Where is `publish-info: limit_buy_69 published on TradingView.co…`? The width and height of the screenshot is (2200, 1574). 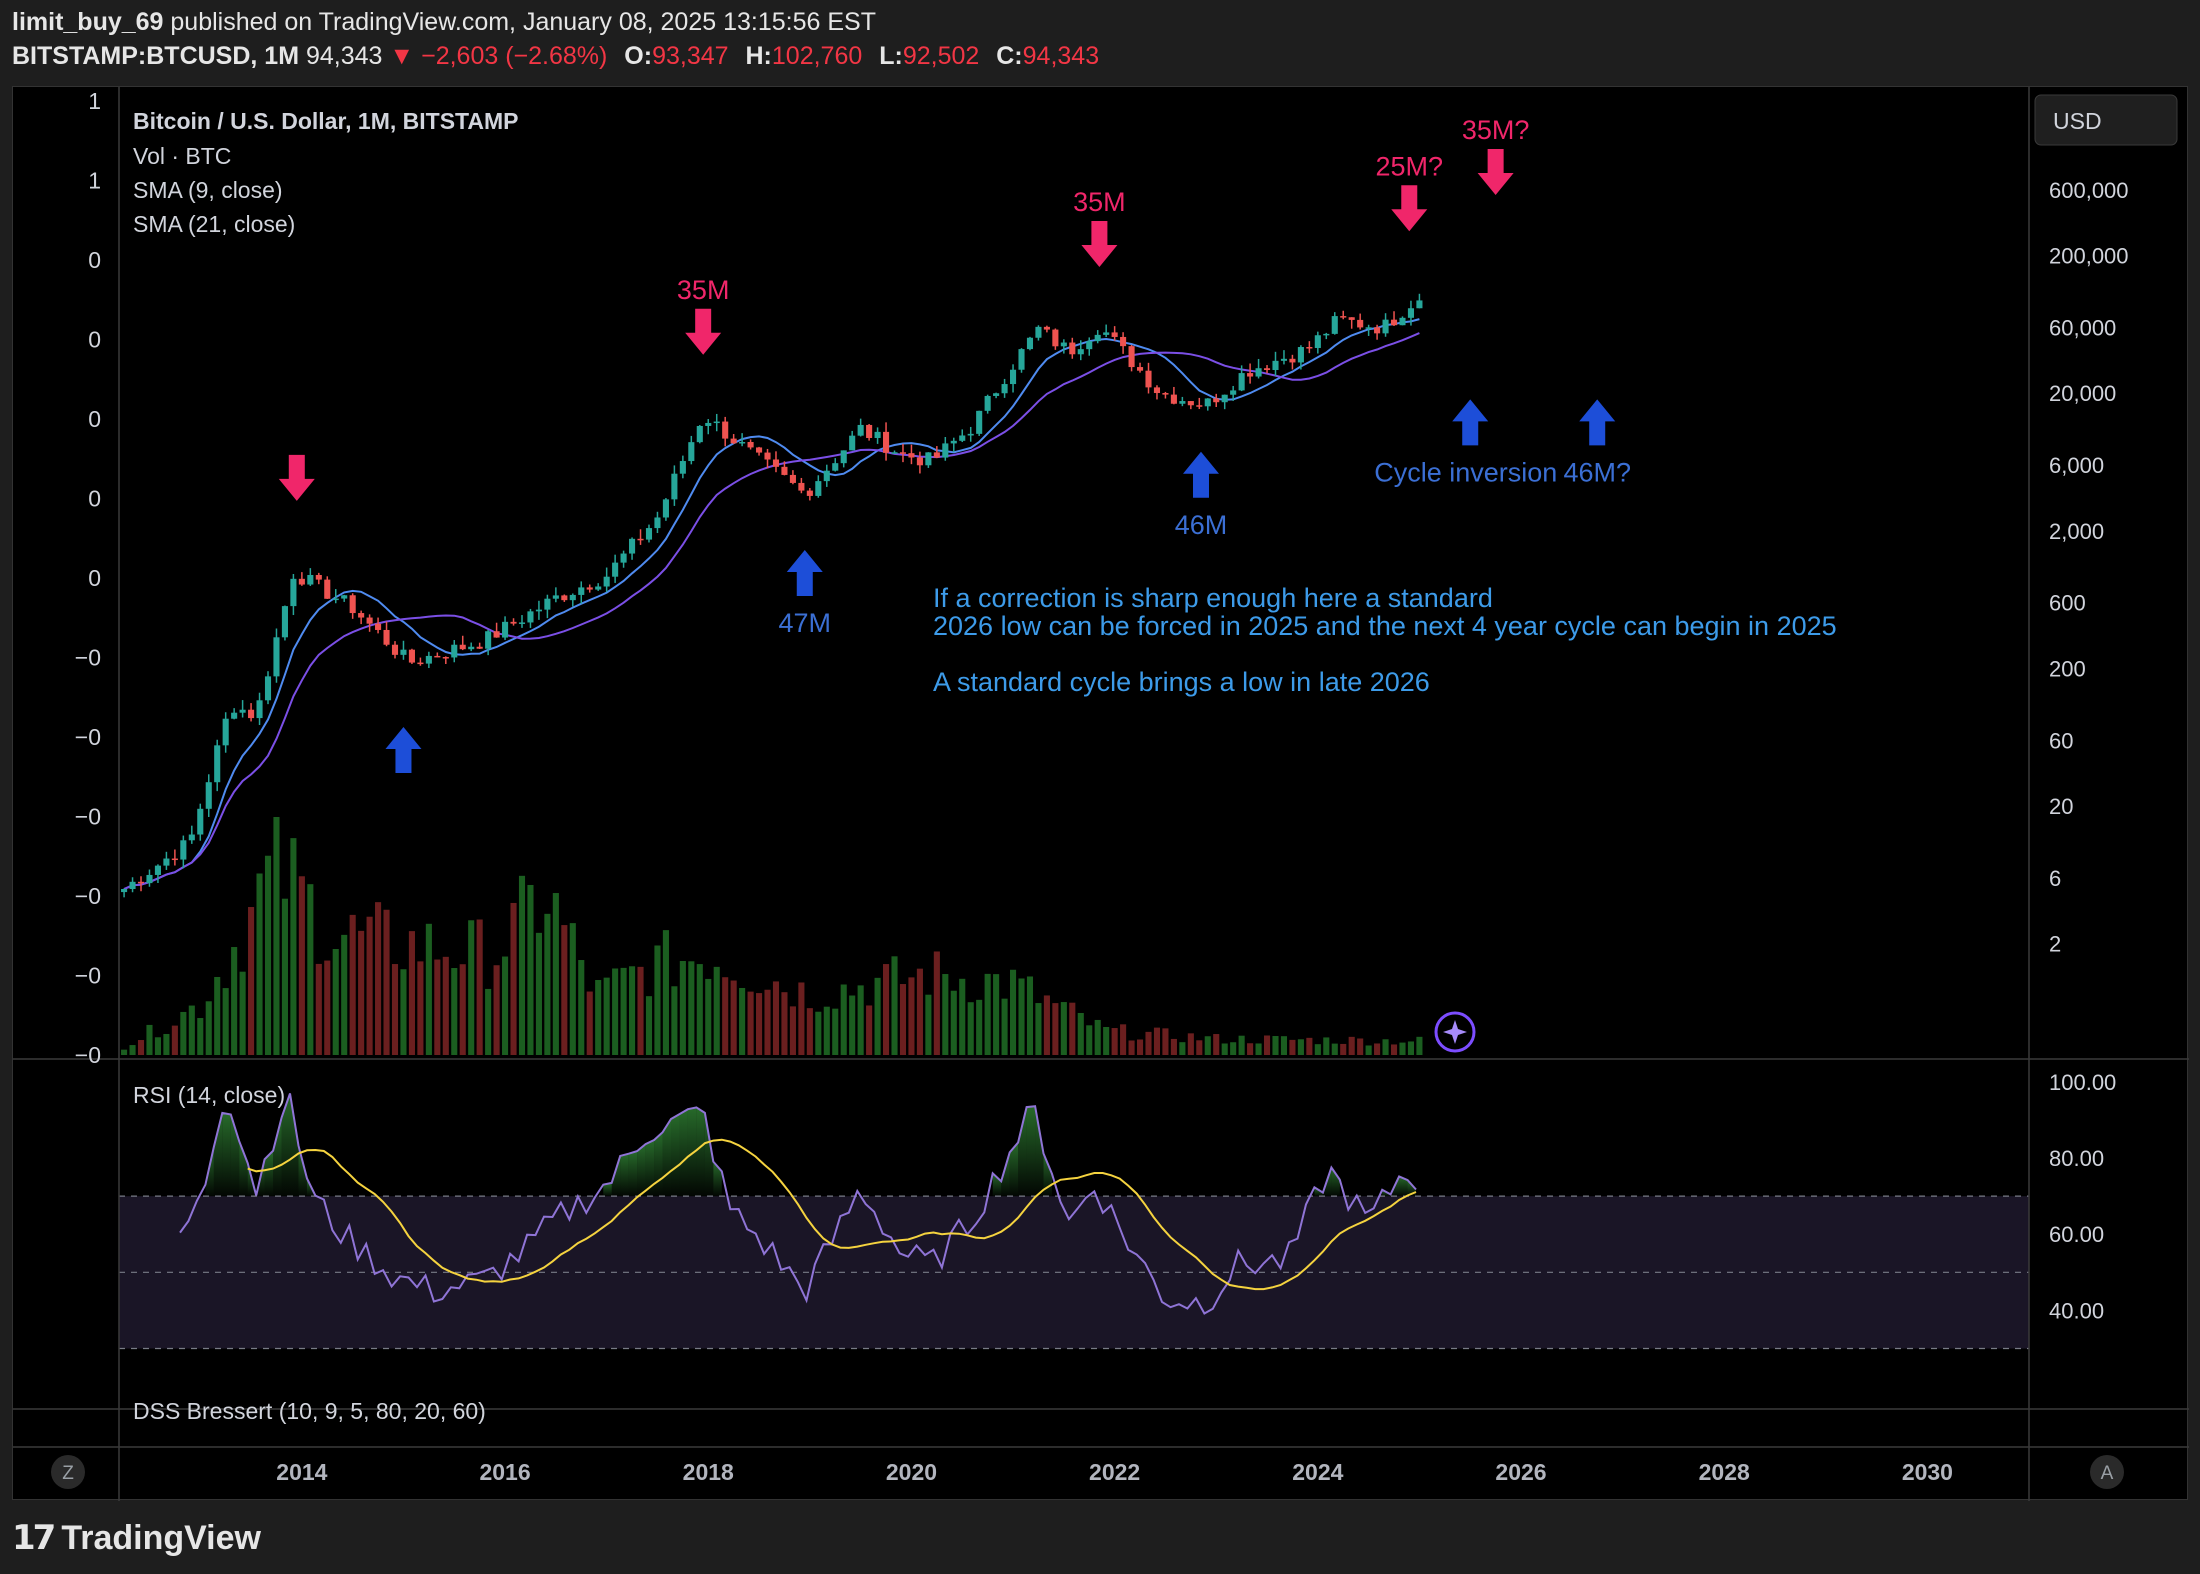
publish-info: limit_buy_69 published on TradingView.co… is located at coordinates (444, 22).